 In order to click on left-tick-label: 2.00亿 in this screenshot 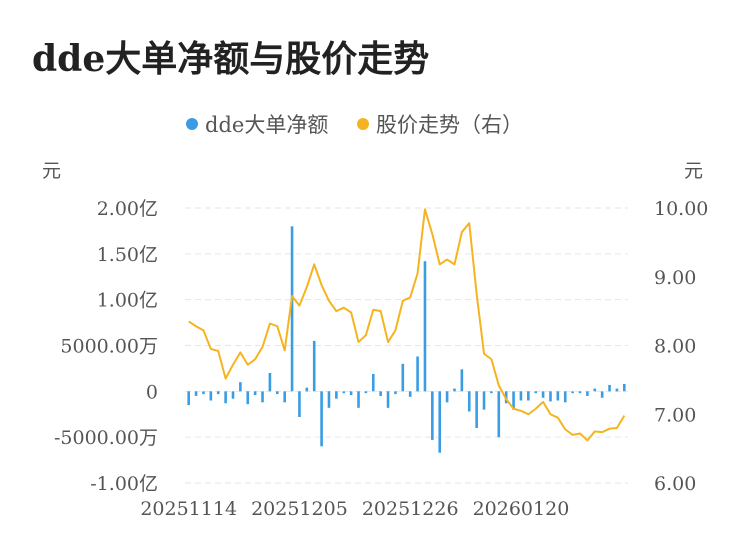, I will do `click(127, 209)`.